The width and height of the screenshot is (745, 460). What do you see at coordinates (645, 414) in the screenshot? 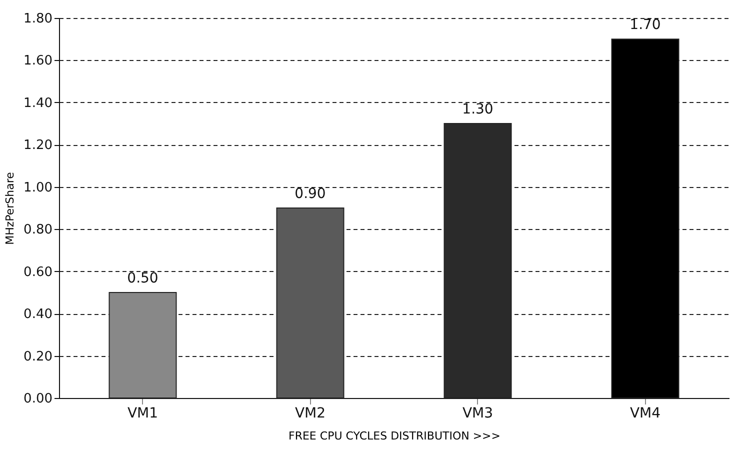
I see `x-tick-label: VM4` at bounding box center [645, 414].